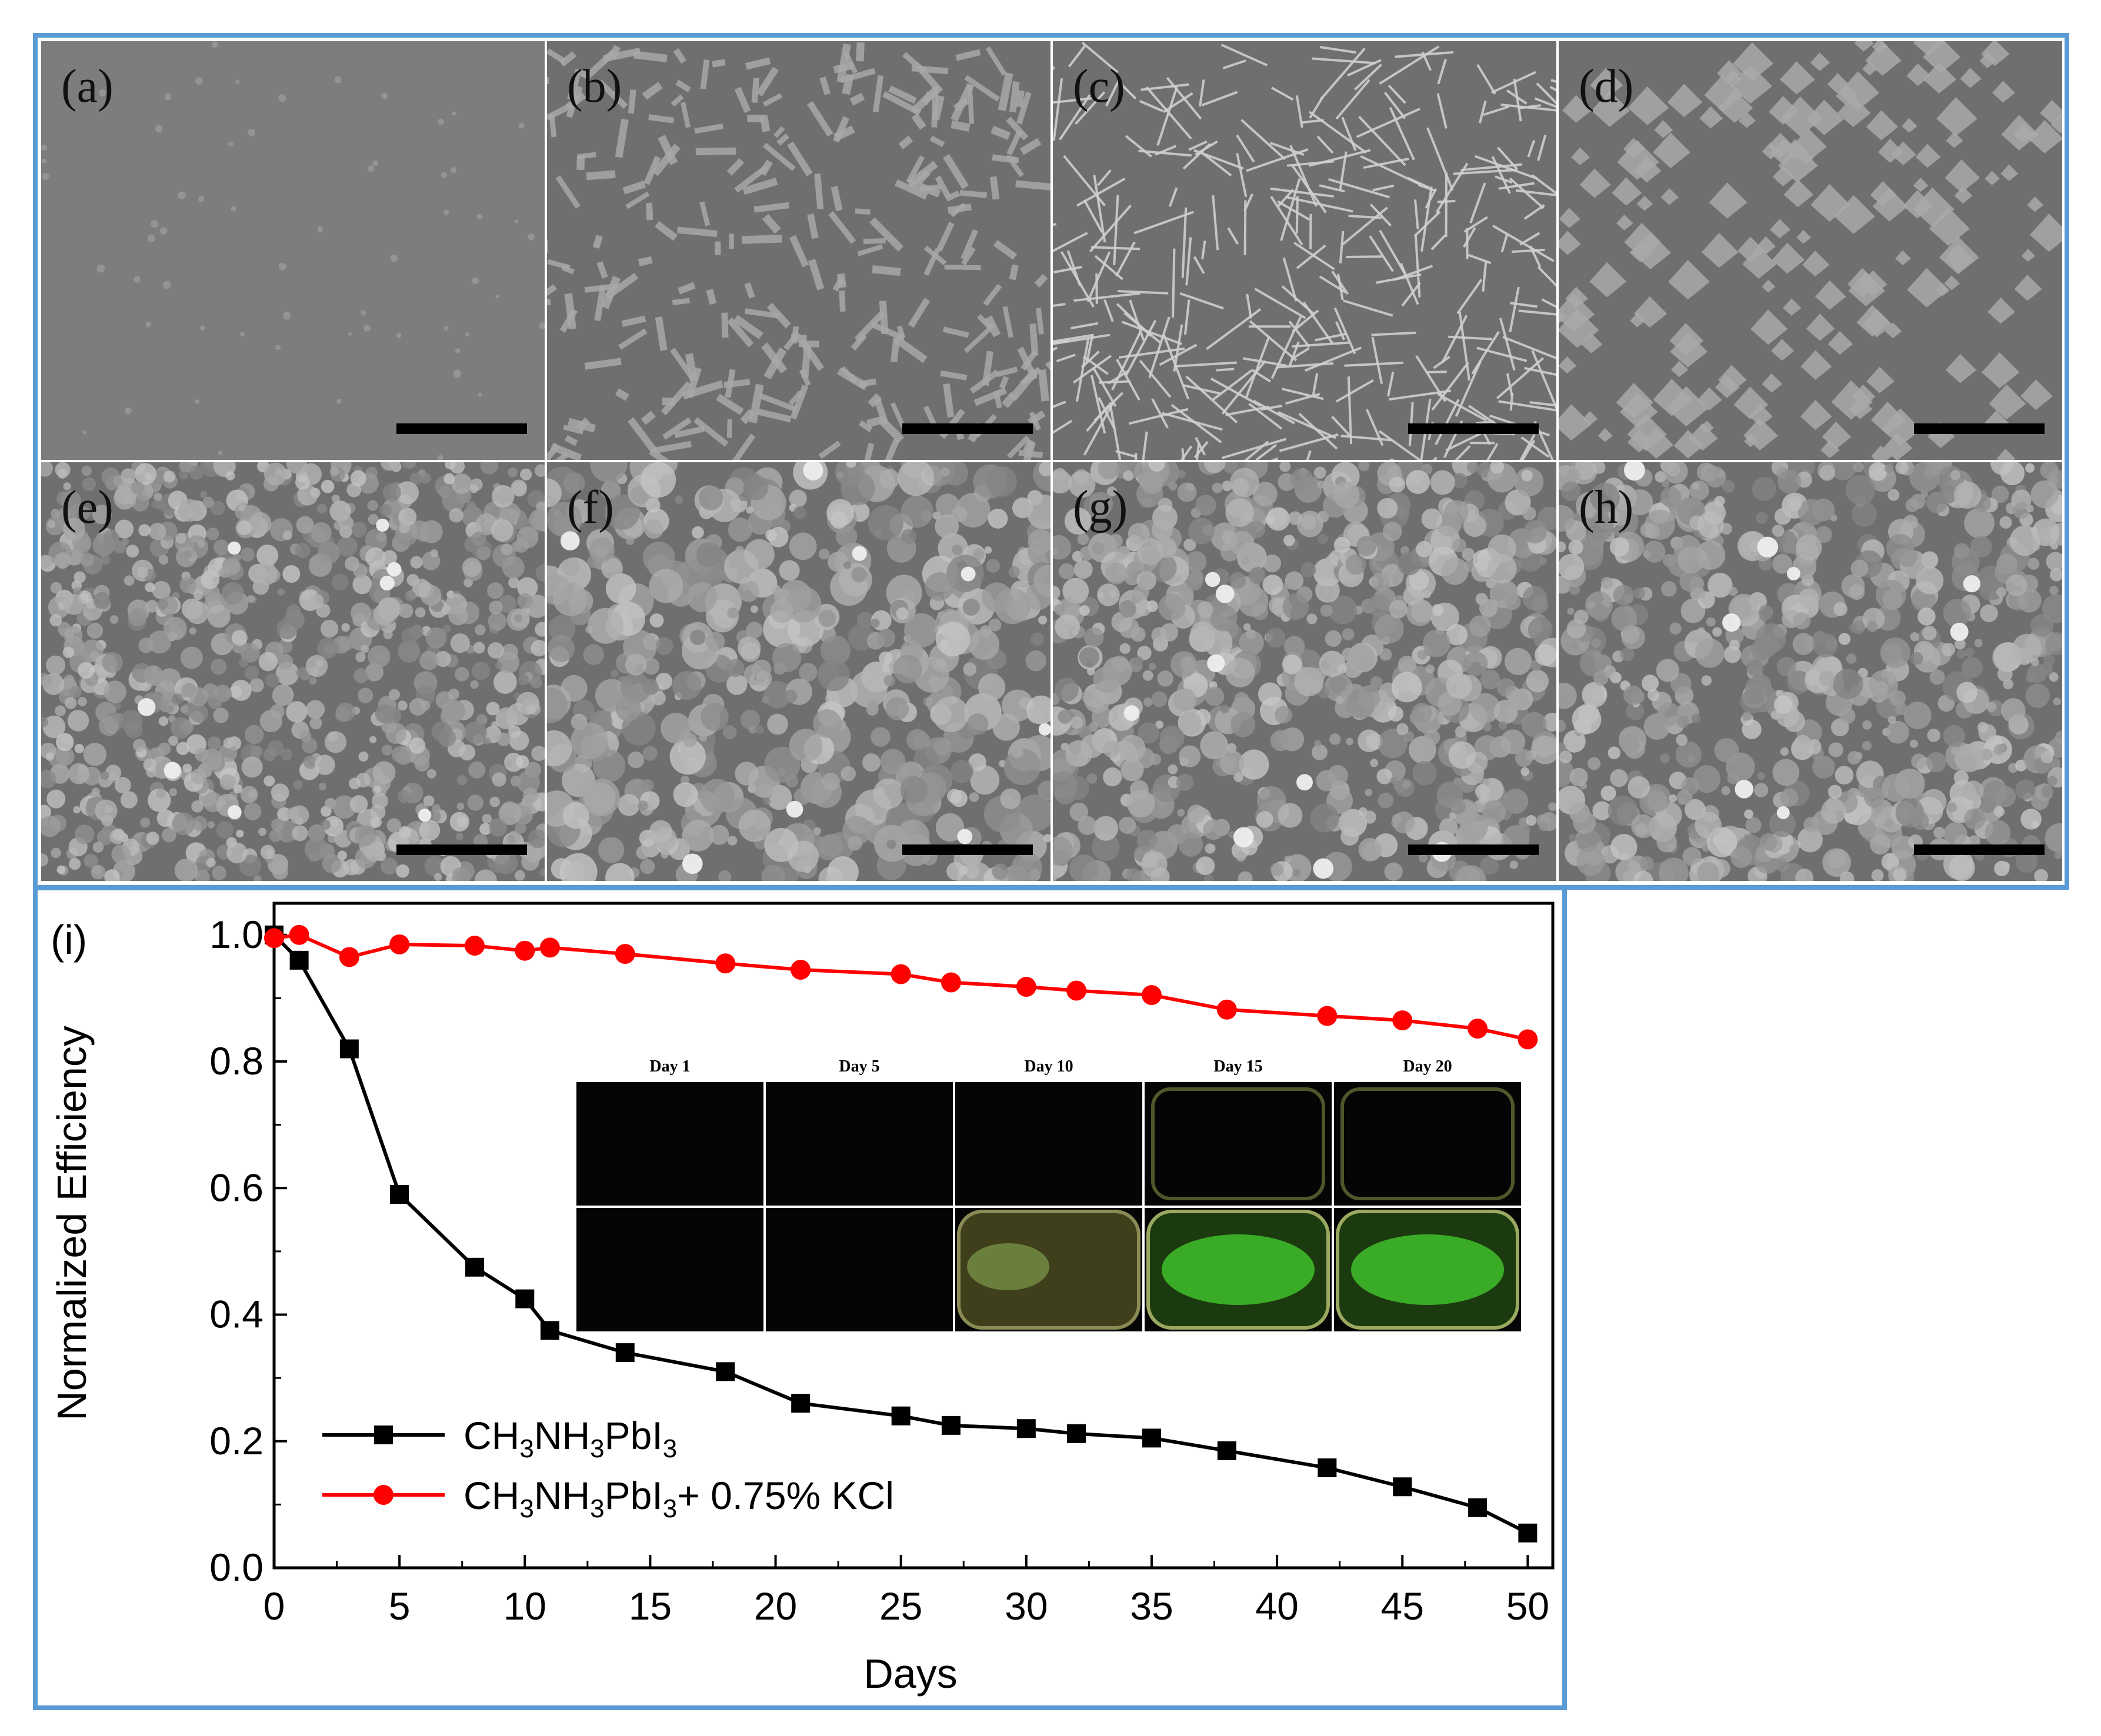 The width and height of the screenshot is (2101, 1736). Describe the element at coordinates (236, 1567) in the screenshot. I see `y-tick-label: 0.0` at that location.